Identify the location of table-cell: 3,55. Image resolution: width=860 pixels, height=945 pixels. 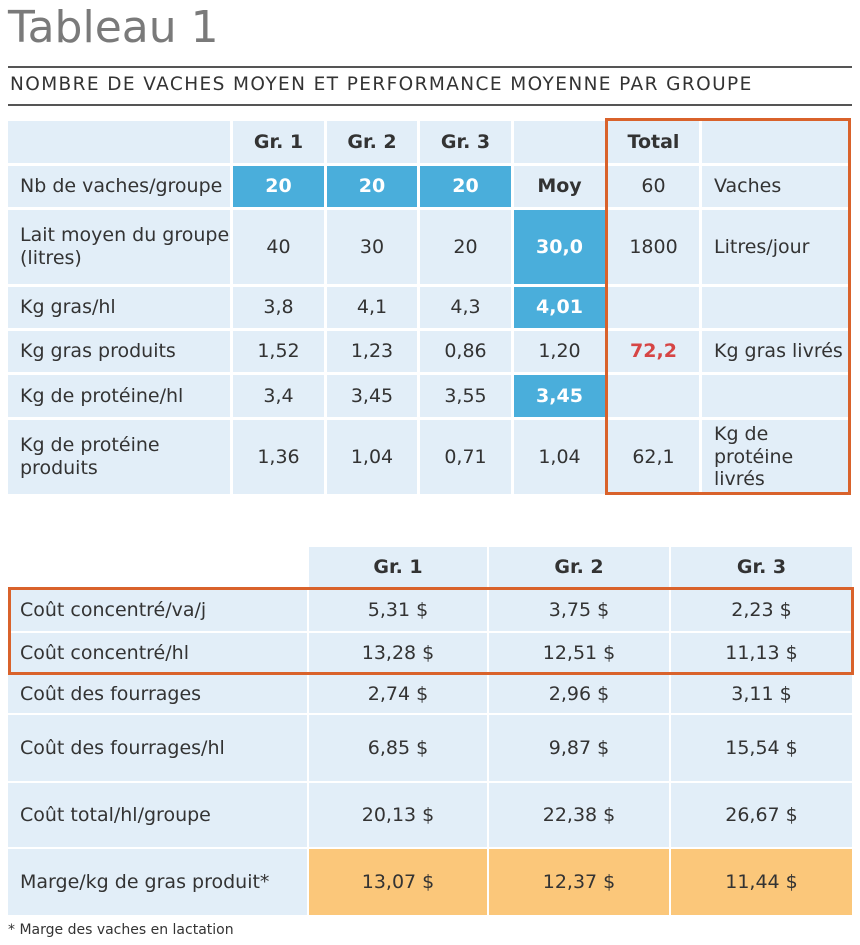
(465, 396).